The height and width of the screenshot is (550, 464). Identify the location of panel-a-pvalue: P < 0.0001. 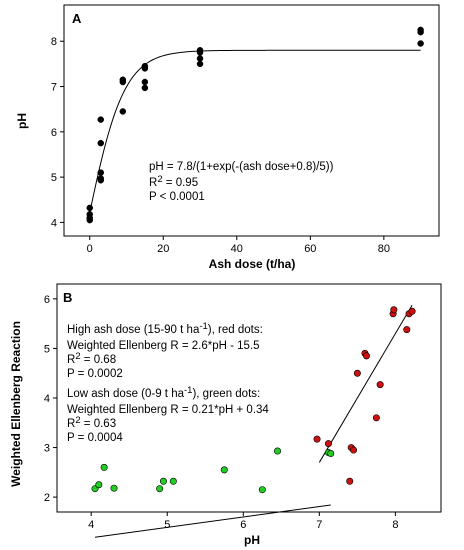
(177, 197).